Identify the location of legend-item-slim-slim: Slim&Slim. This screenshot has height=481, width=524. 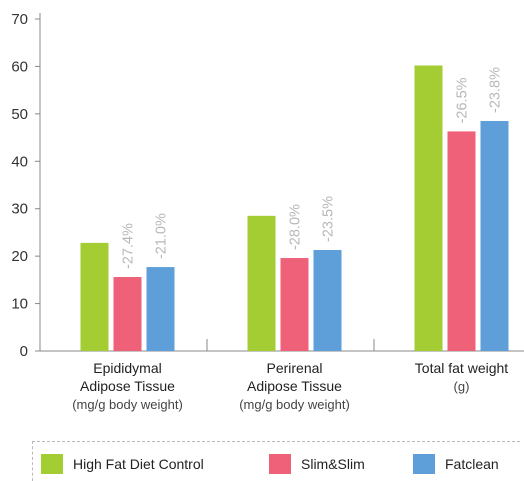
(317, 464).